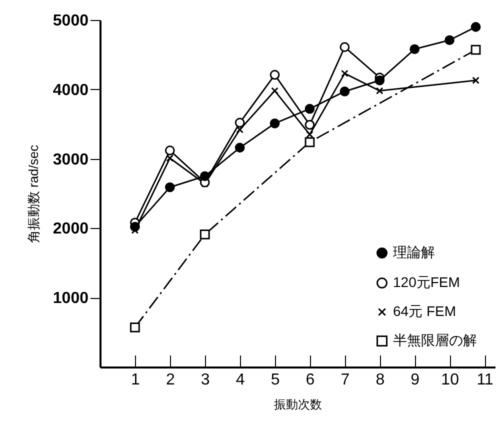 This screenshot has width=500, height=429. I want to click on y-tick-label: 3000, so click(70, 159).